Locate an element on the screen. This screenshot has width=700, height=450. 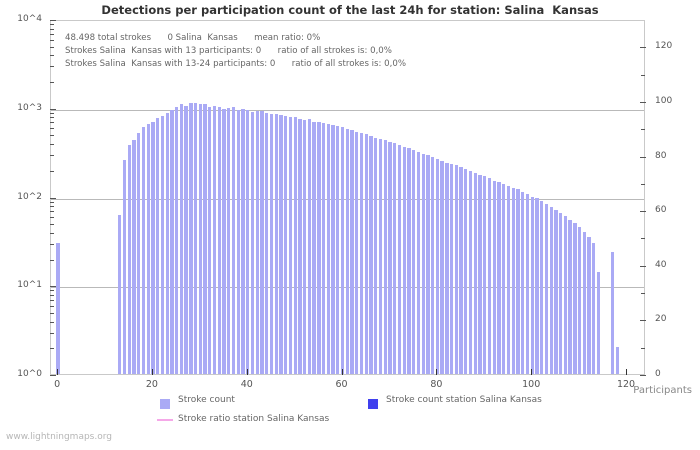
x-axis-tick-label: 0 is located at coordinates (57, 384).